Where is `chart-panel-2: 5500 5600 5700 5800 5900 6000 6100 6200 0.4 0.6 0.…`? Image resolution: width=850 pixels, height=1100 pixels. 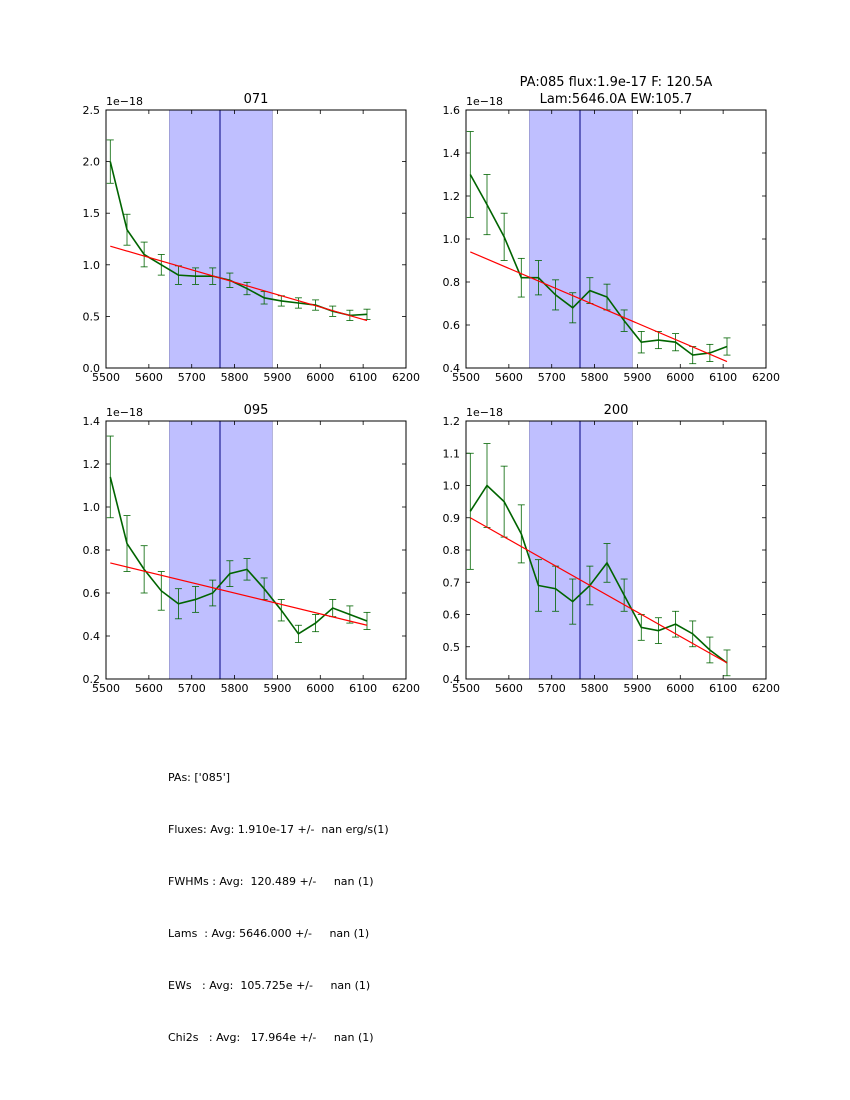 chart-panel-2: 5500 5600 5700 5800 5900 6000 6100 6200 0.4 0.6 0.… is located at coordinates (612, 229).